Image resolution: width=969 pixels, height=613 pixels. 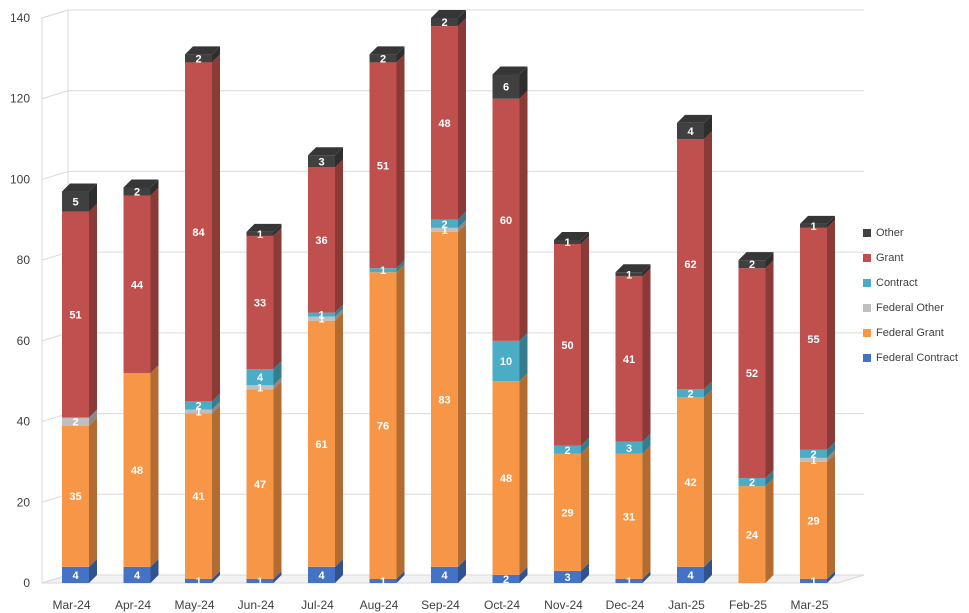 I want to click on data-label: 52, so click(x=752, y=374).